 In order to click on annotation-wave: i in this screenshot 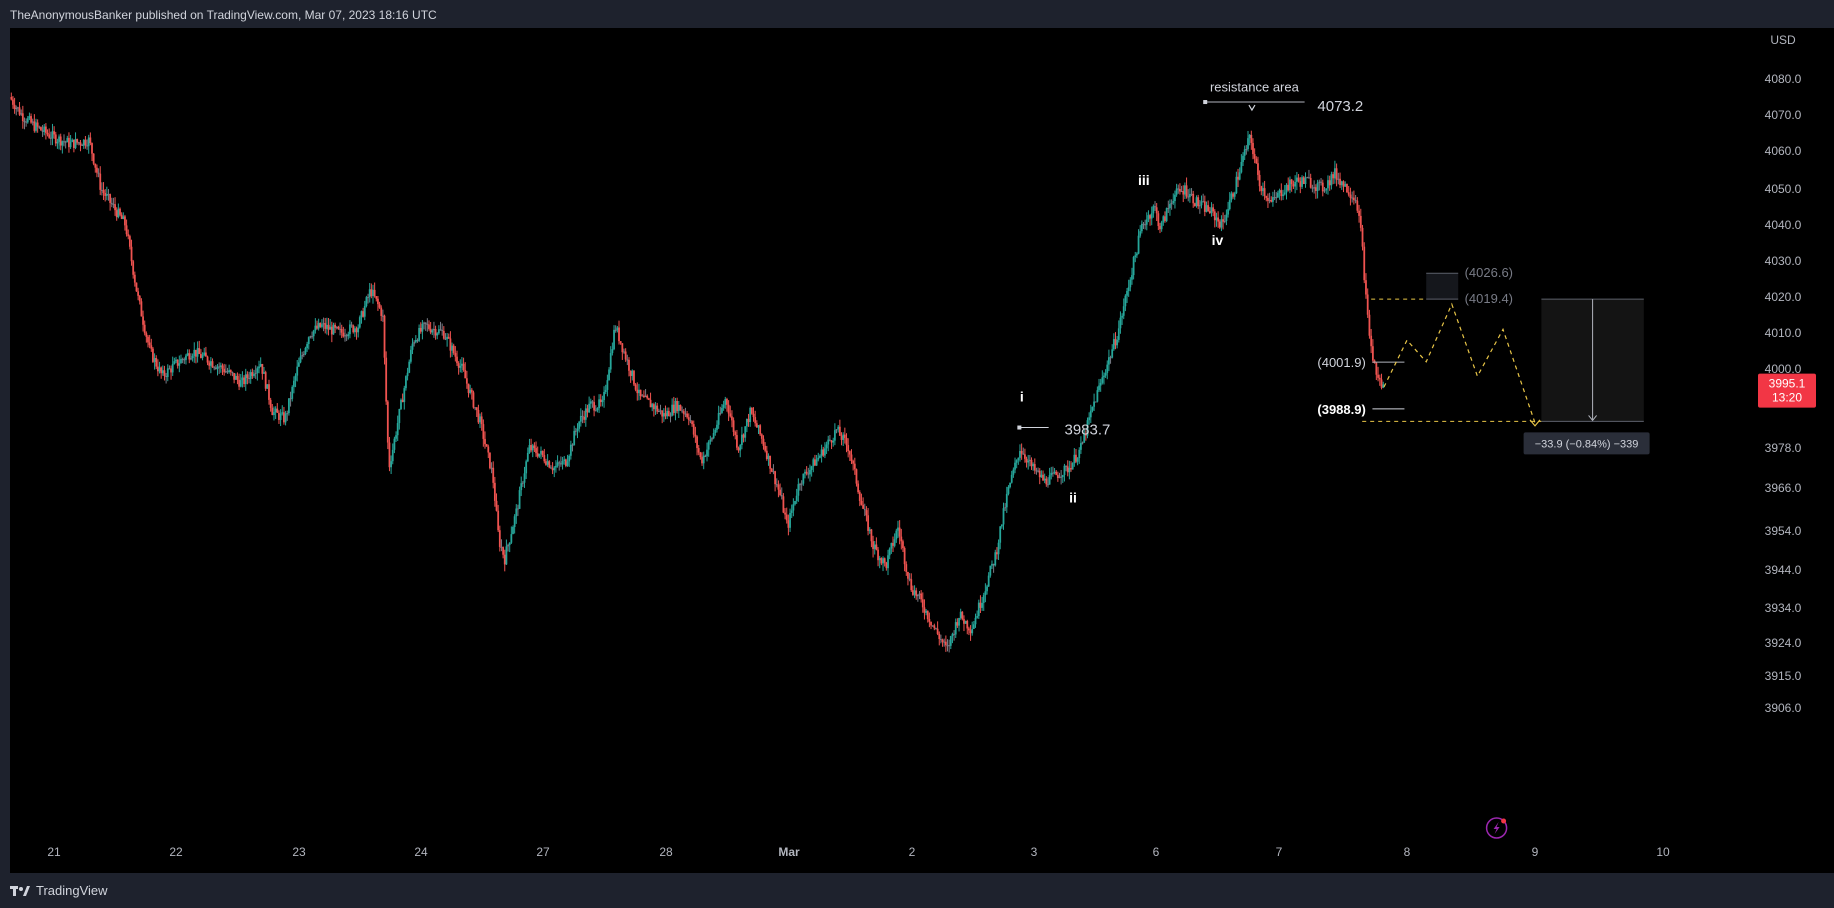, I will do `click(1022, 396)`.